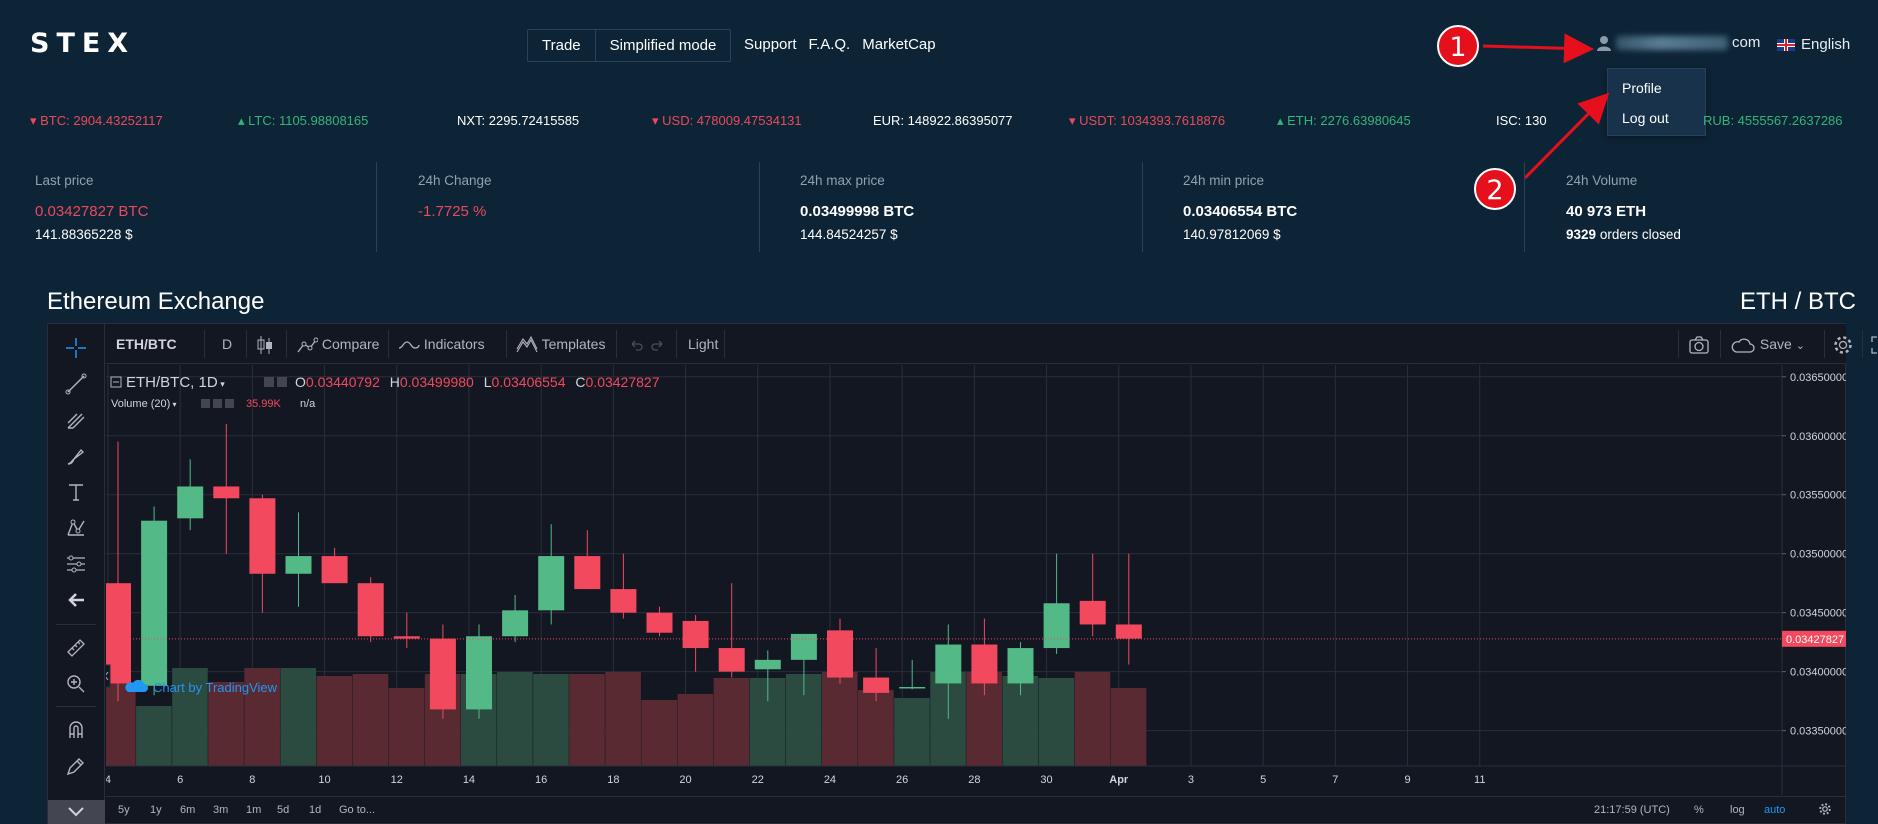 This screenshot has height=824, width=1878. I want to click on ticker-ltc: ▴ LTC: 1105.98808165, so click(303, 120).